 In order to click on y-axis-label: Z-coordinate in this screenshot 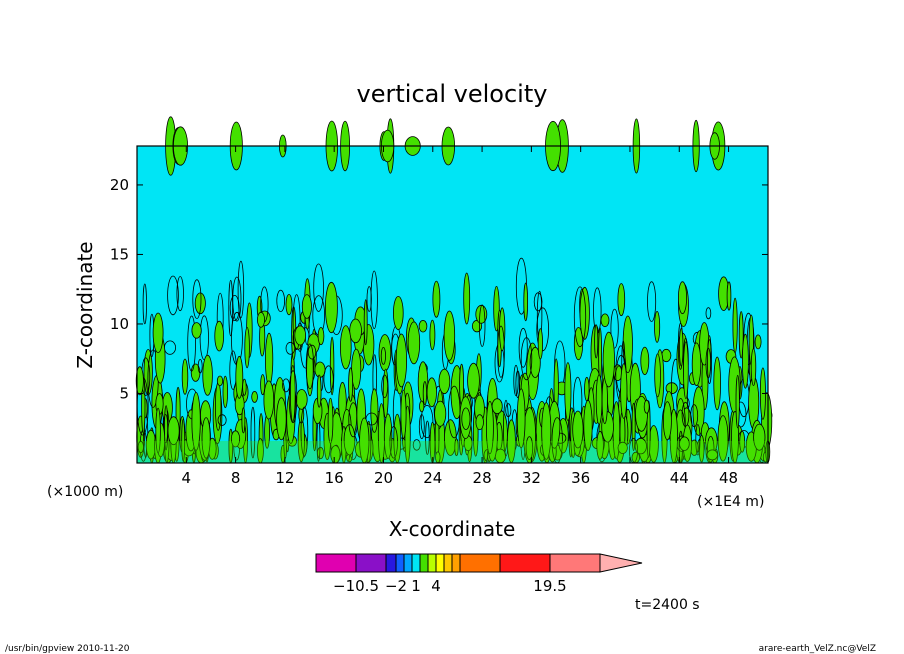, I will do `click(85, 304)`.